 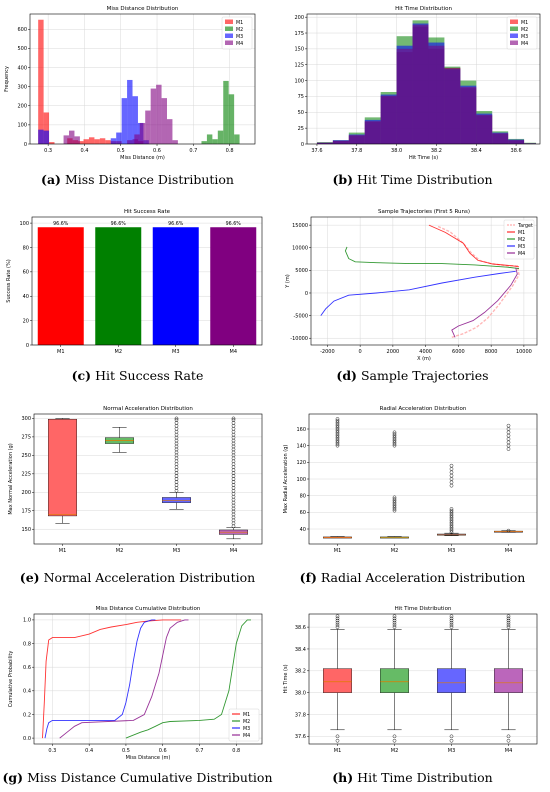 What do you see at coordinates (424, 359) in the screenshot?
I see `x-axis-label: X (m)` at bounding box center [424, 359].